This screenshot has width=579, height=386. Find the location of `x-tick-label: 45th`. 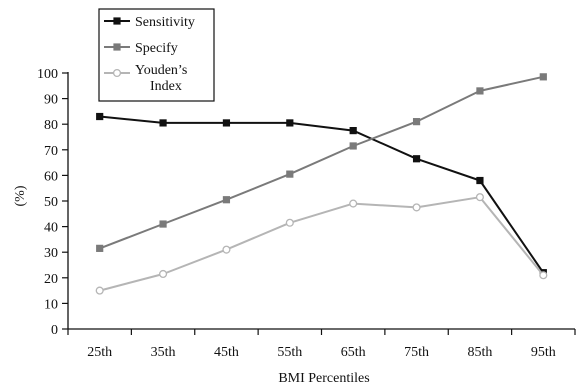

x-tick-label: 45th is located at coordinates (226, 352).